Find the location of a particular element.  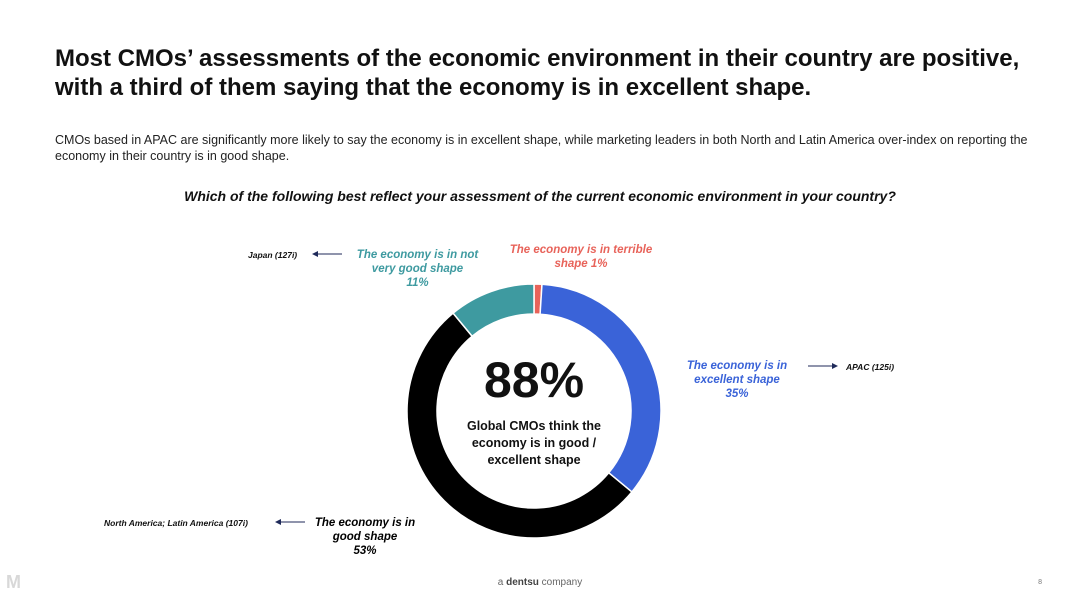

label-good-pct: 53% is located at coordinates (365, 551).